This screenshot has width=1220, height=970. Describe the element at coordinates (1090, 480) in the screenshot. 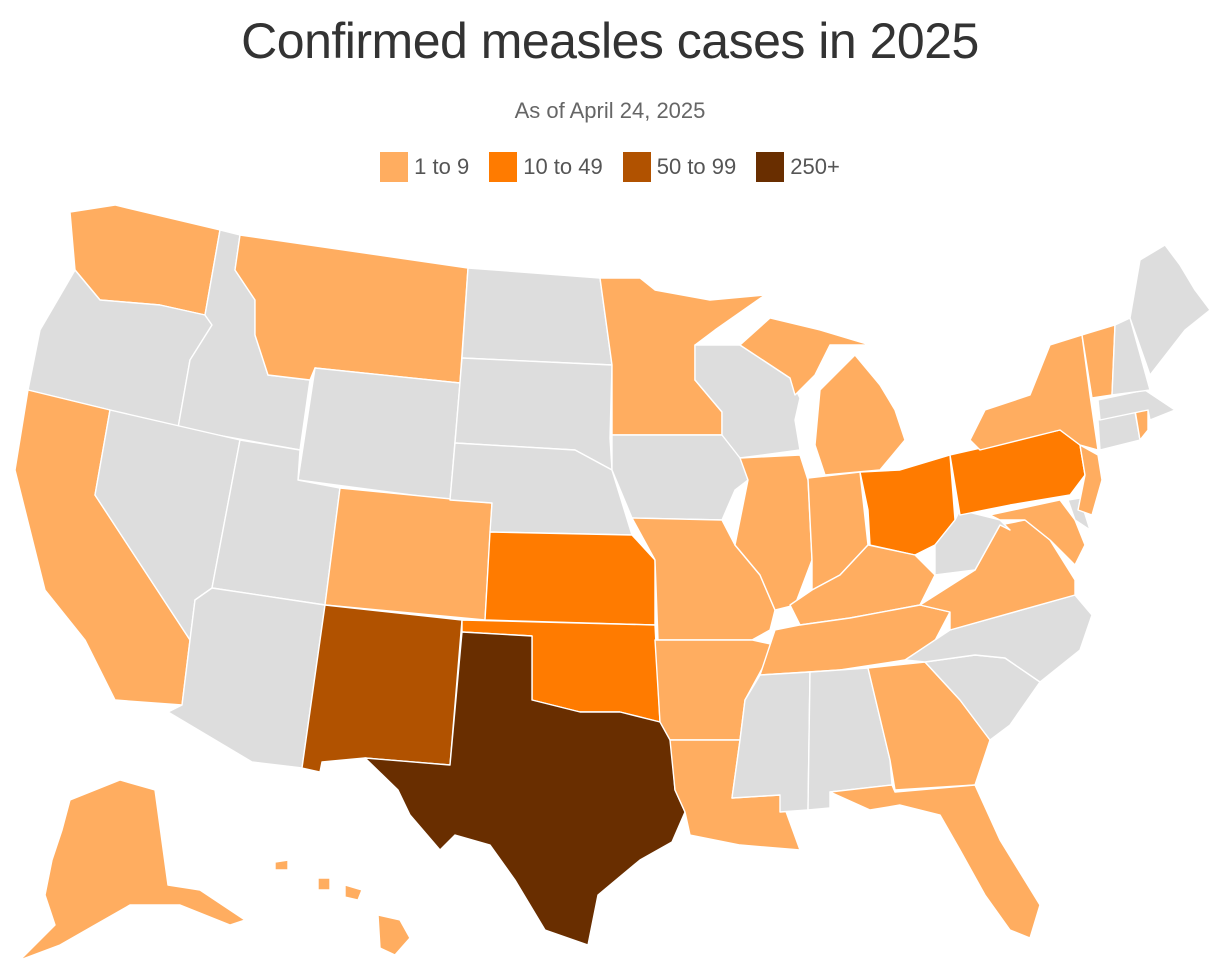

I see `state-nj` at that location.